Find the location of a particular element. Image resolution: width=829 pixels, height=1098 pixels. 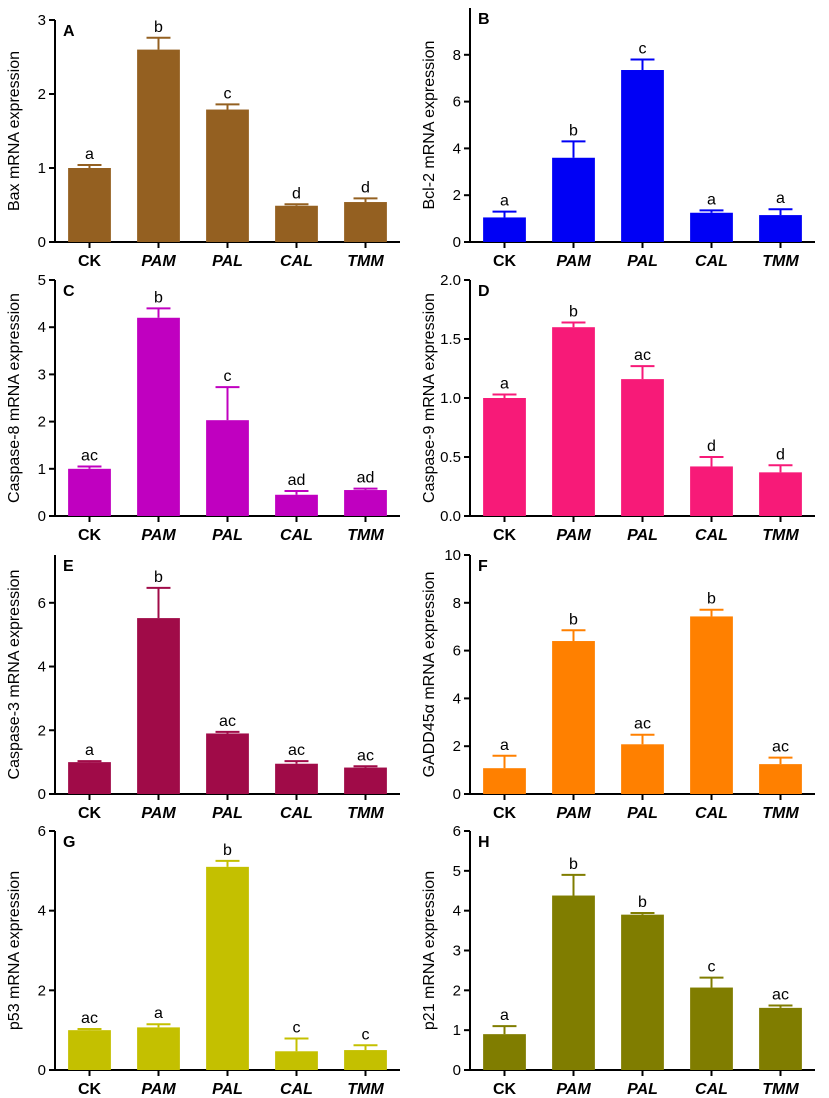

y-tick-label: 1.5 is located at coordinates (450, 339).